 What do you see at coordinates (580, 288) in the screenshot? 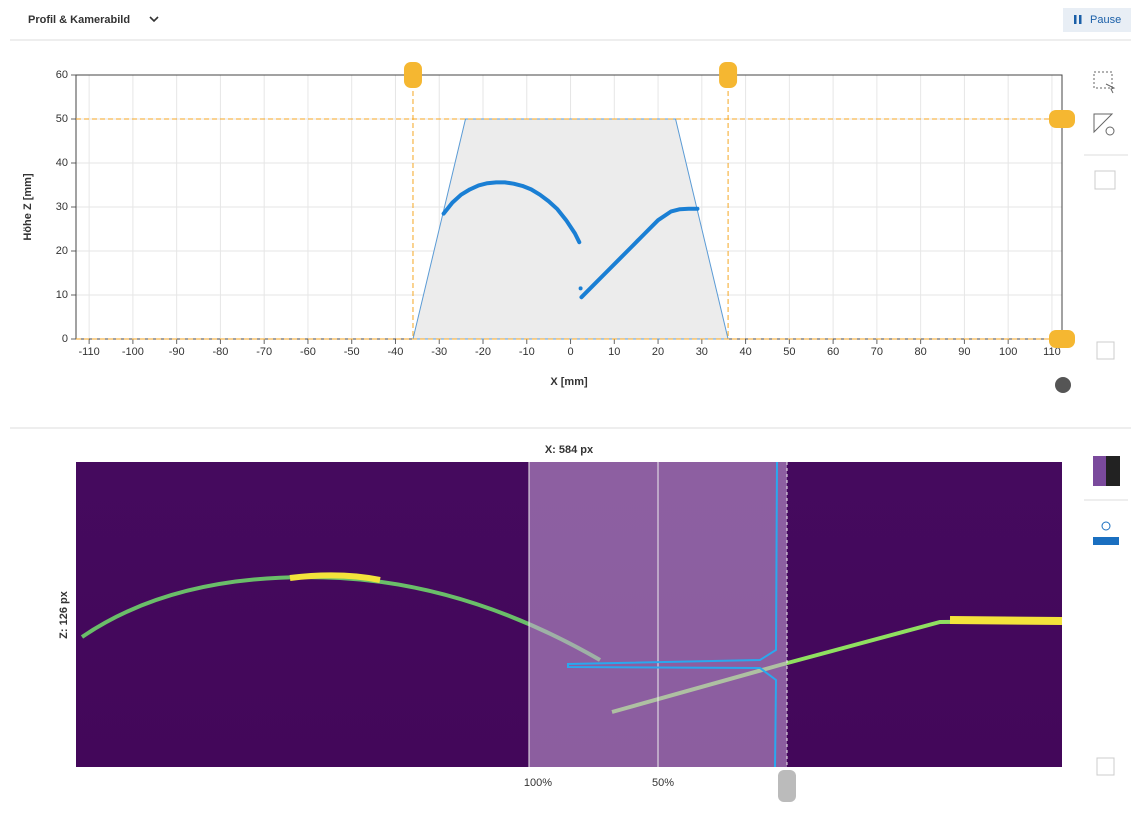
I see `profile-point` at bounding box center [580, 288].